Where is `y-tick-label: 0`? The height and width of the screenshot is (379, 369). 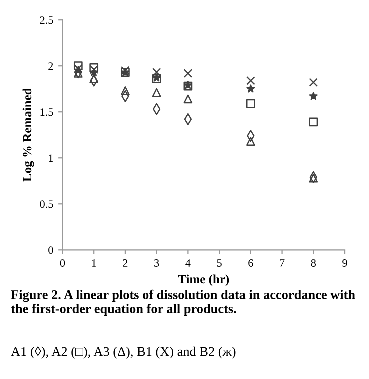
y-tick-label: 0 is located at coordinates (51, 250).